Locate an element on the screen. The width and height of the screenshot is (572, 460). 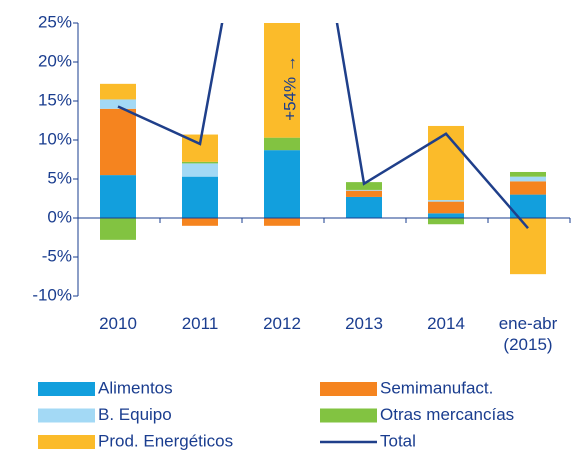
y-tick-label: 0% is located at coordinates (59, 216).